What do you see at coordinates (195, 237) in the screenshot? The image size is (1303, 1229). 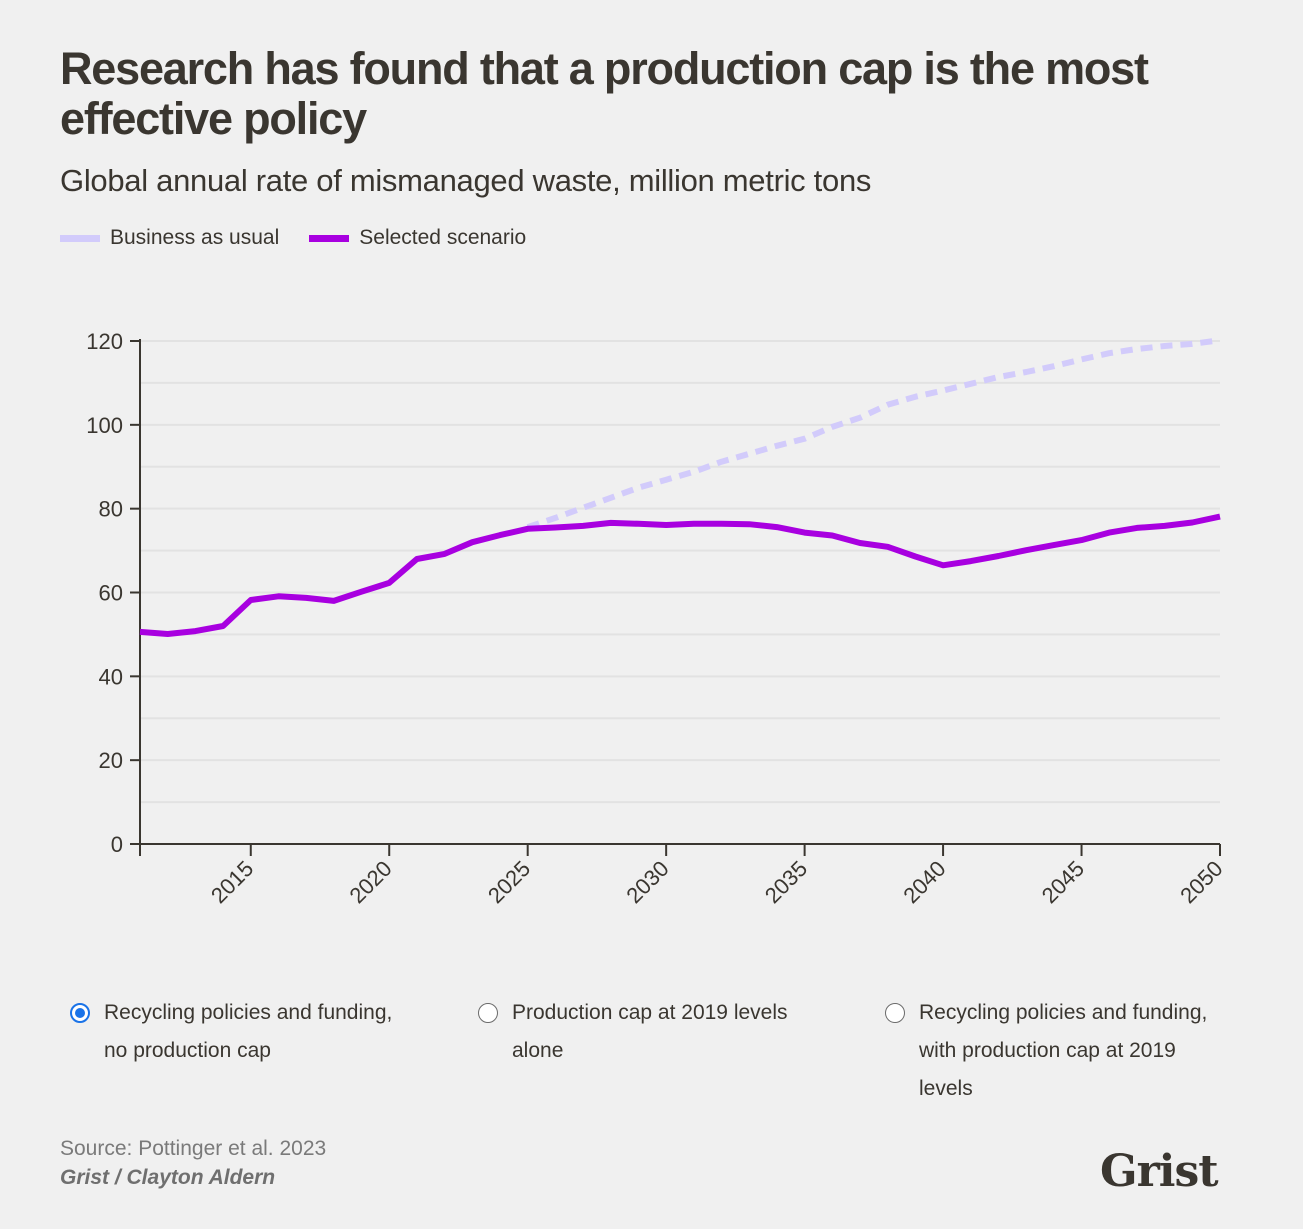 I see `legend-label: Business as usual` at bounding box center [195, 237].